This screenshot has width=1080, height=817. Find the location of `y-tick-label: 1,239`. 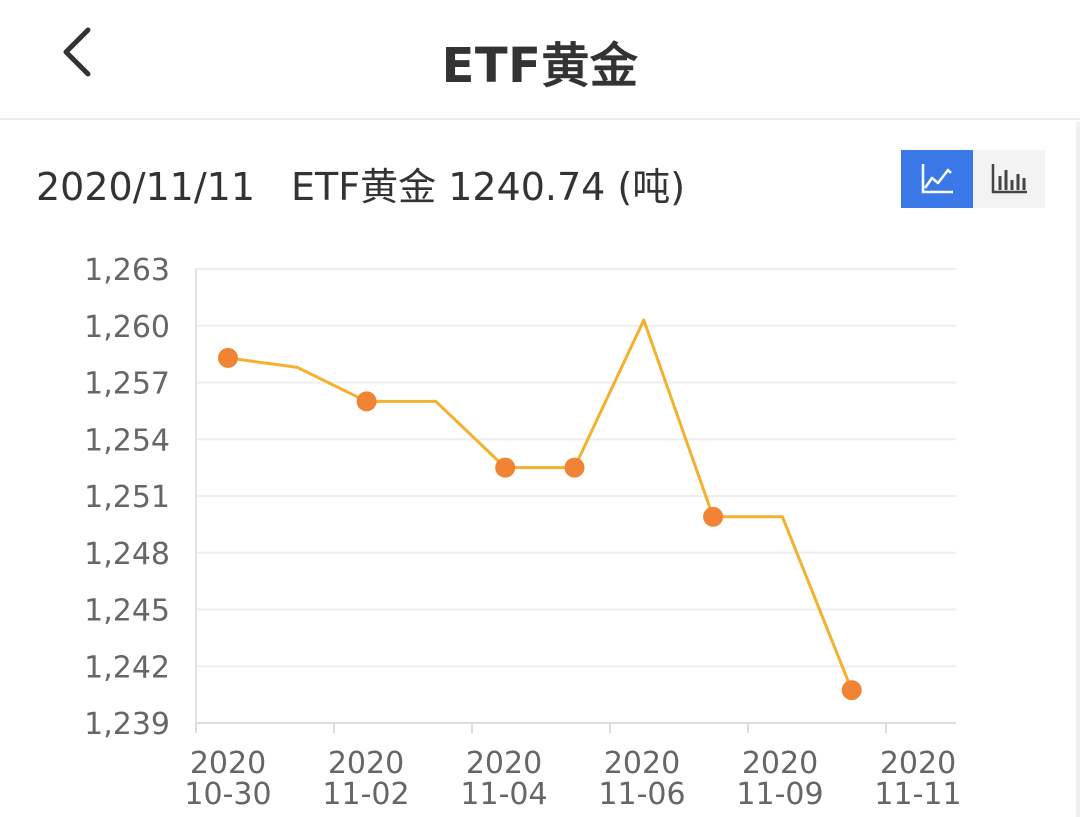

y-tick-label: 1,239 is located at coordinates (127, 724).